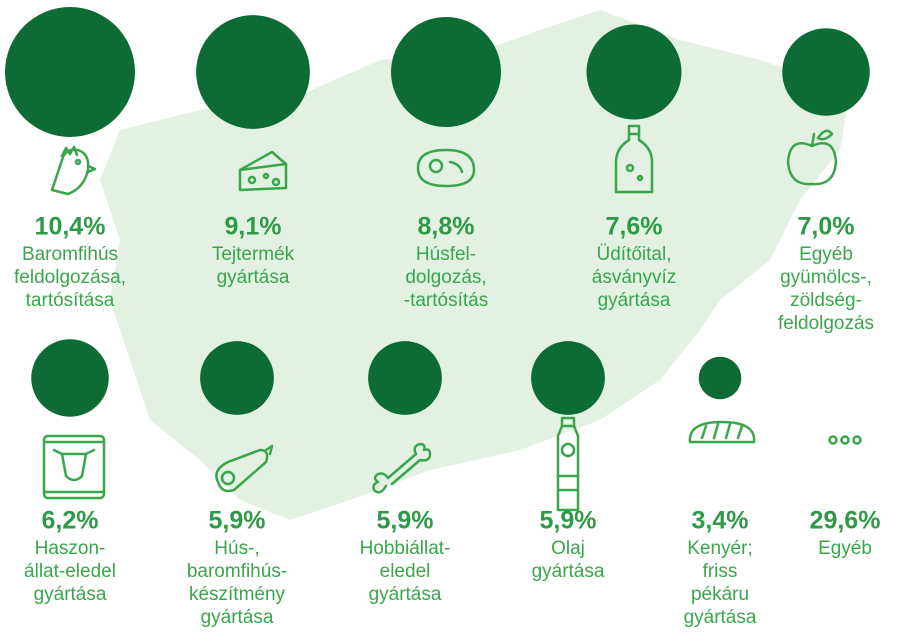 This screenshot has height=634, width=897. I want to click on percent-label: 9,1%, so click(253, 227).